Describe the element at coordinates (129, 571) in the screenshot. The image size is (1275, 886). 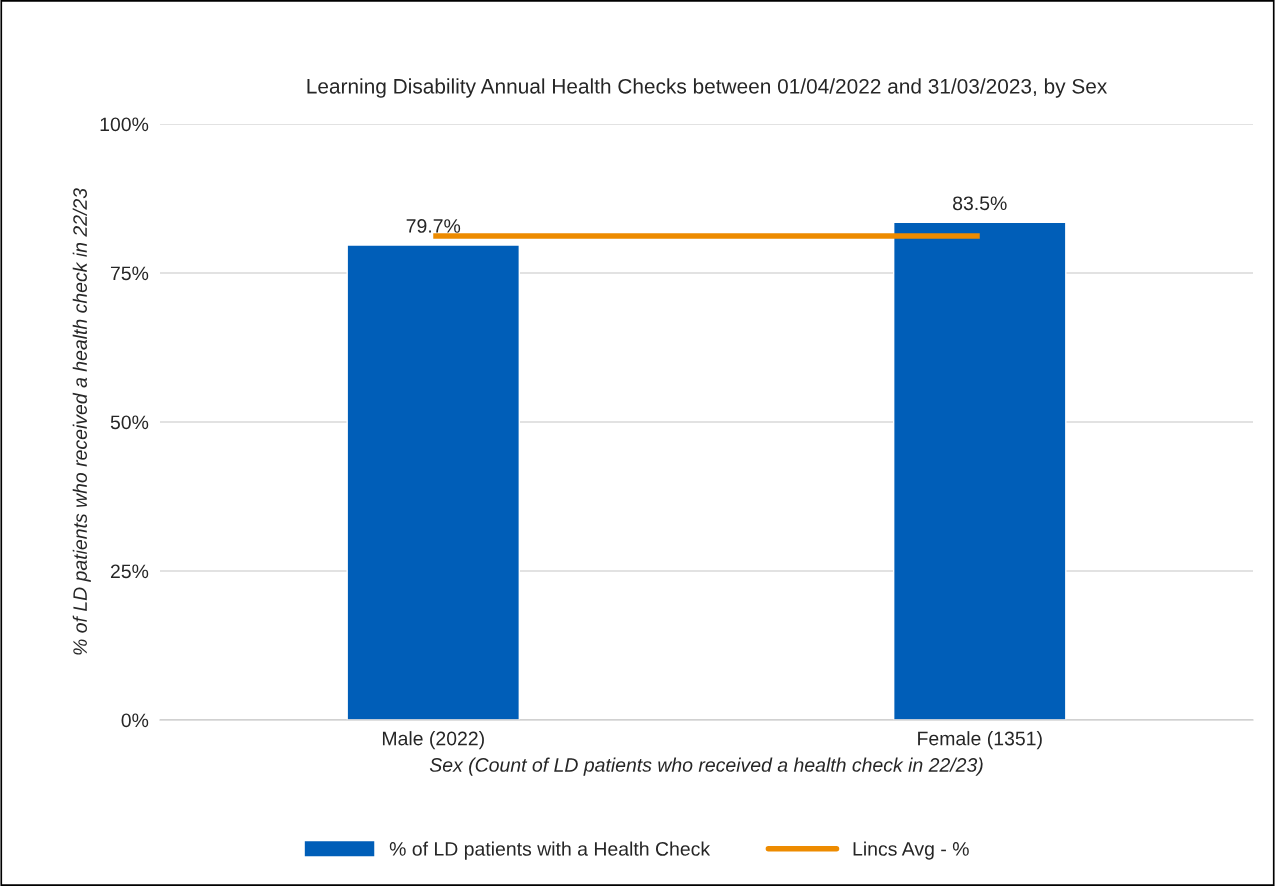
I see `y-tick-label: 25%` at that location.